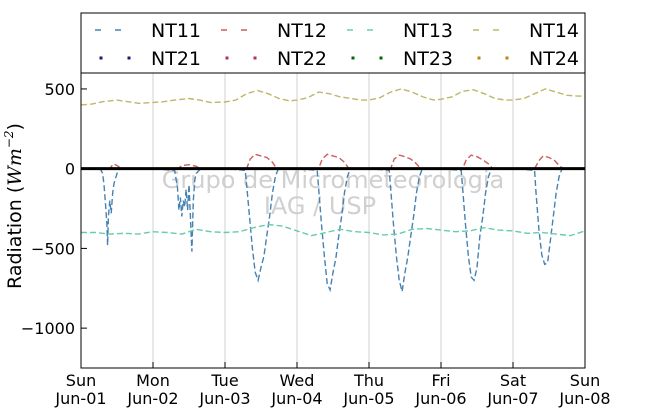  What do you see at coordinates (554, 59) in the screenshot?
I see `legend-label: NT24` at bounding box center [554, 59].